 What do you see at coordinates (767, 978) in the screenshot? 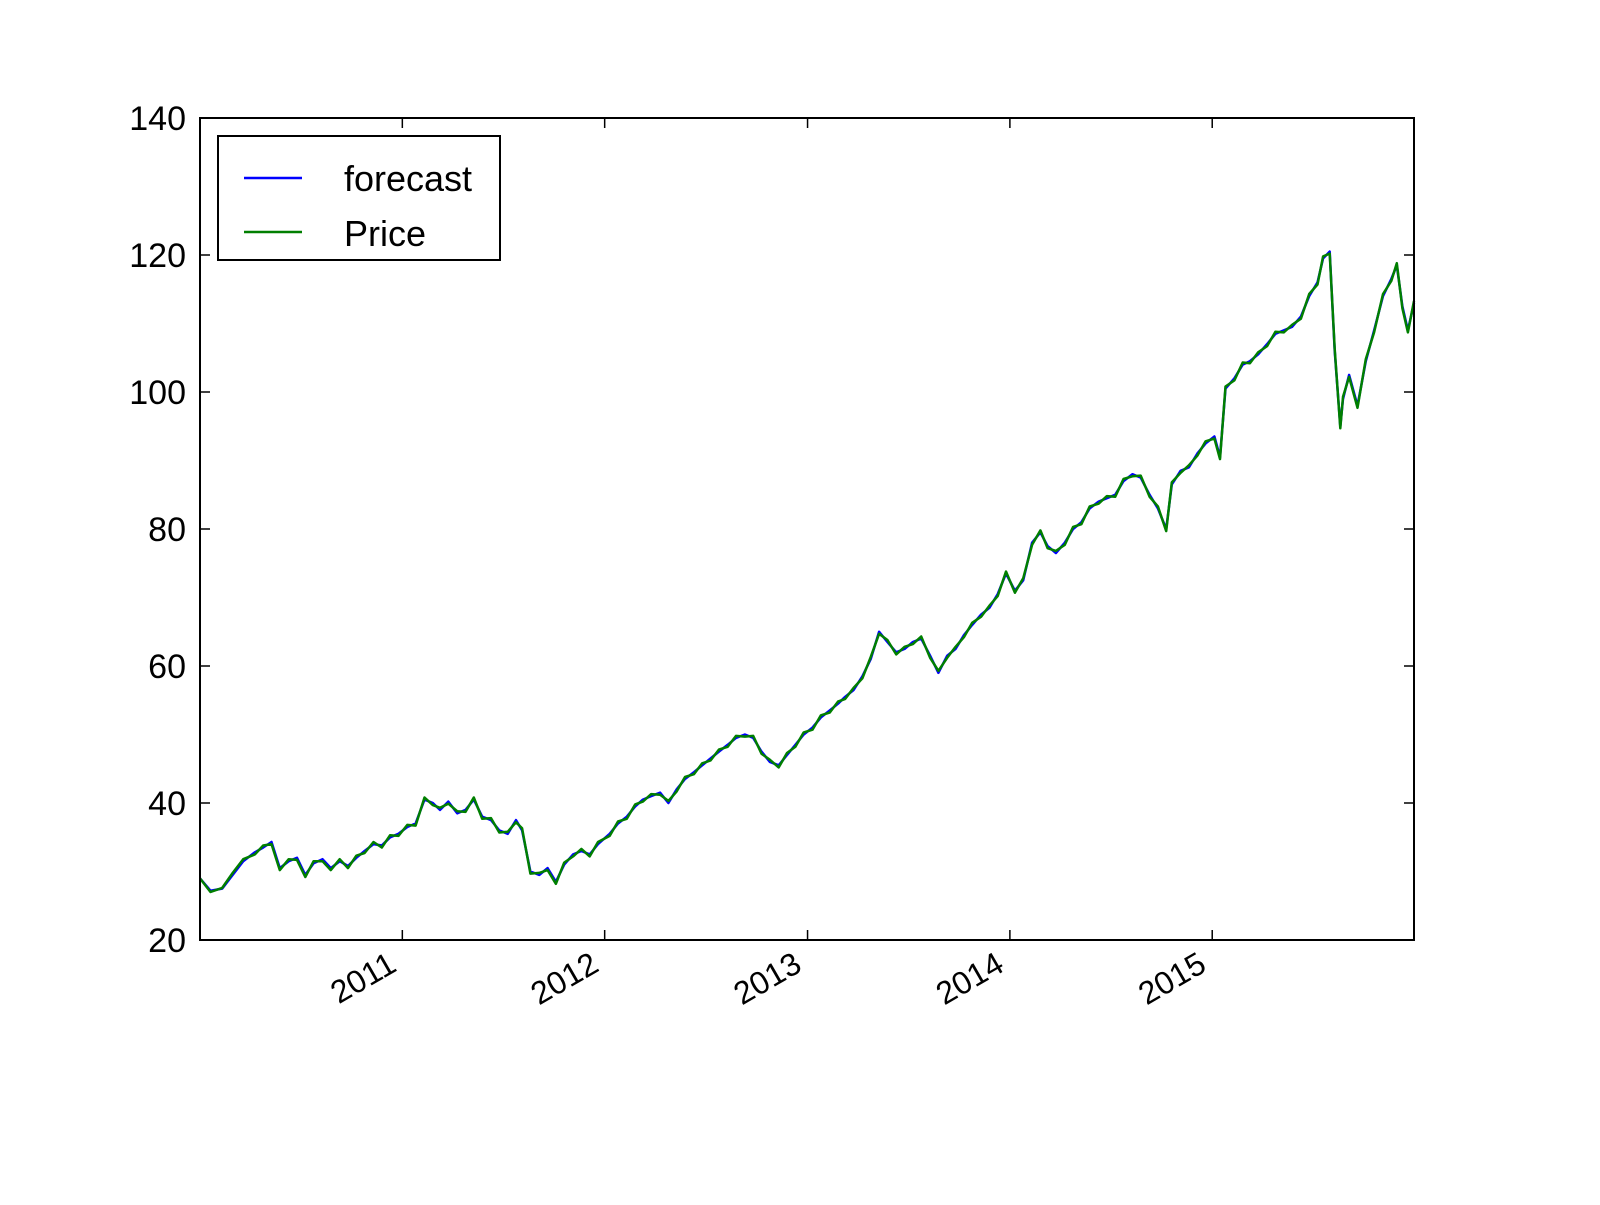
I see `x-tick-label: 2013` at bounding box center [767, 978].